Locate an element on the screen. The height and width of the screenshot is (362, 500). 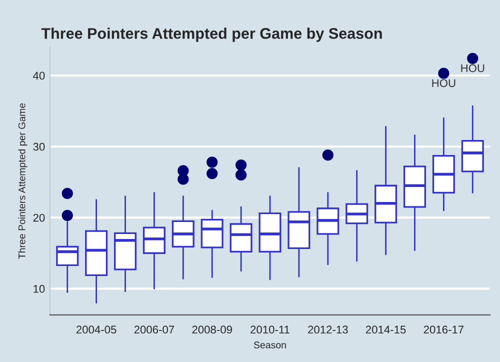
chart-title: Three Pointers Attempted per Game by Season is located at coordinates (211, 35).